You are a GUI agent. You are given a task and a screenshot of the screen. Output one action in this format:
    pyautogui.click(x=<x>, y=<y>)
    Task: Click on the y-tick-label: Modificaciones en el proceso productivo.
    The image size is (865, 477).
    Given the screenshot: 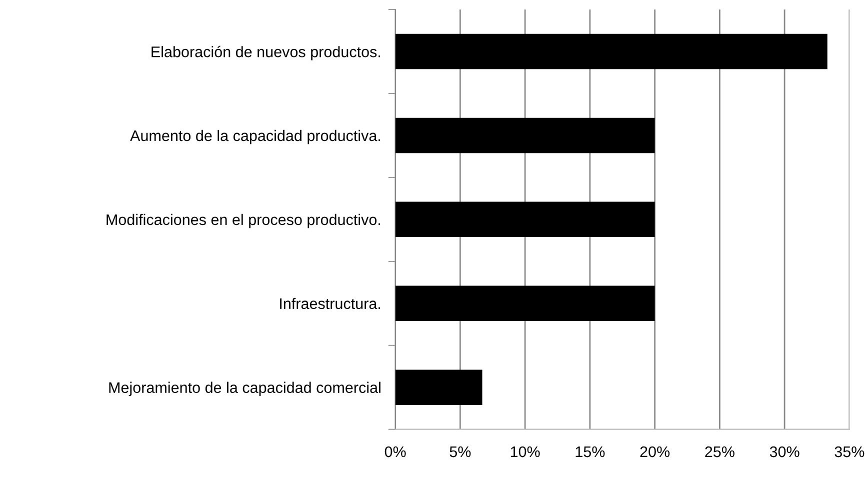 What is the action you would take?
    pyautogui.click(x=243, y=221)
    